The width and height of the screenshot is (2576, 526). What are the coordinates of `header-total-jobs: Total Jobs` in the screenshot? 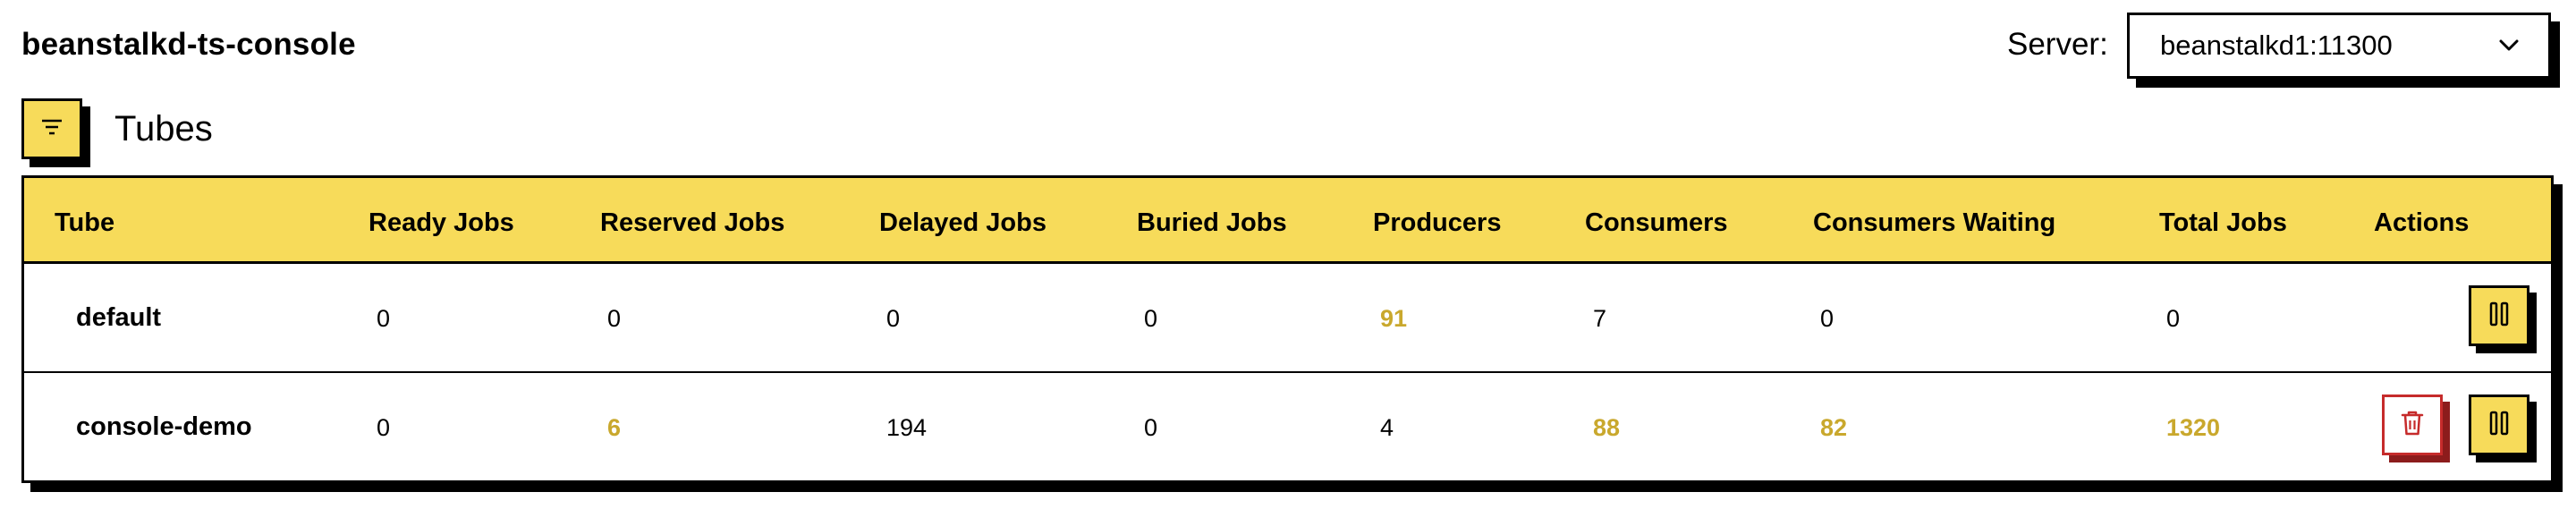 It's located at (2223, 222).